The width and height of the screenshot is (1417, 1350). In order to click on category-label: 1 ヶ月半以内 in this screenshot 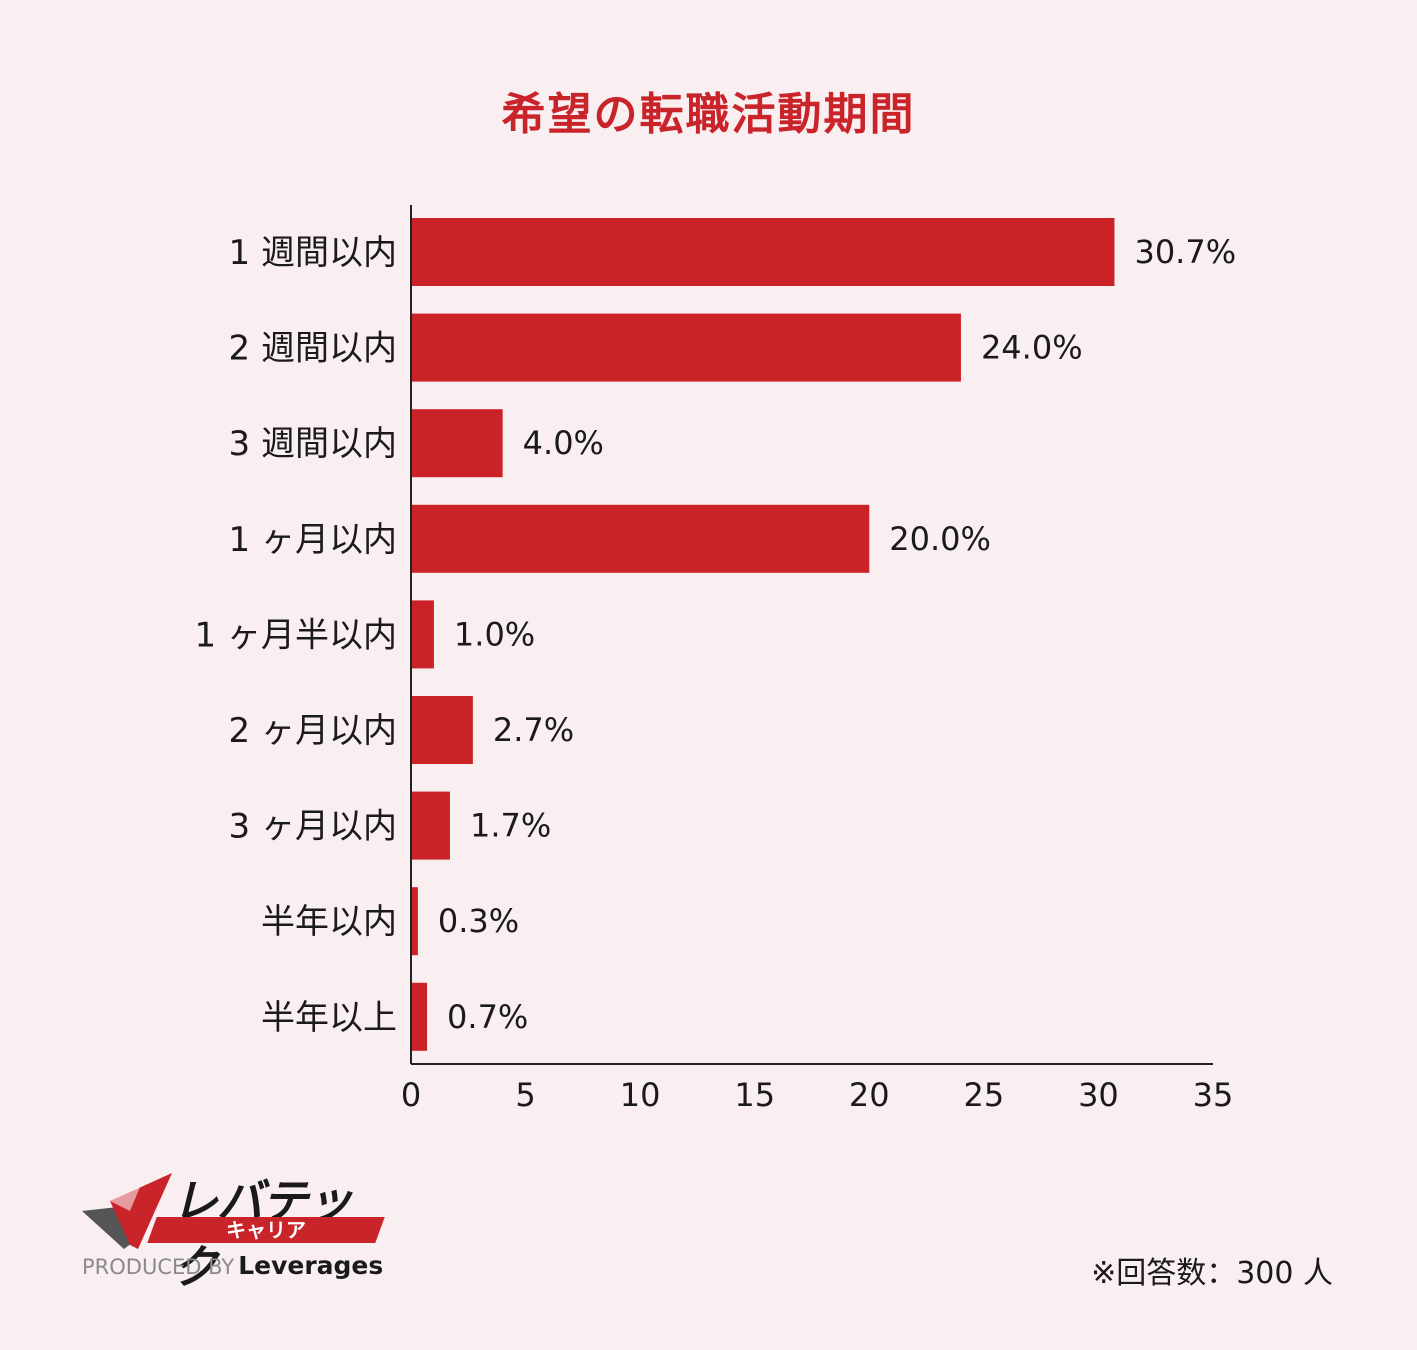, I will do `click(296, 635)`.